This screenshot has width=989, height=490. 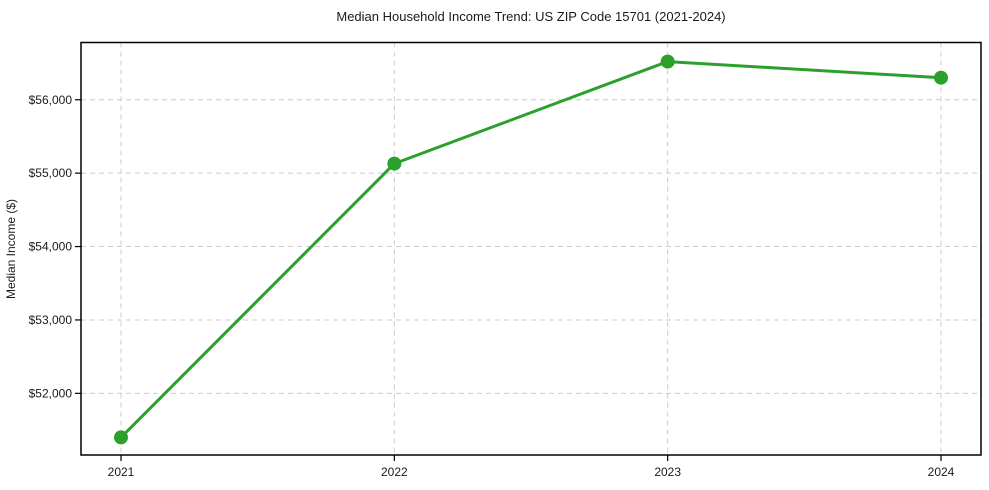 What do you see at coordinates (941, 472) in the screenshot?
I see `x-tick-label: 2024` at bounding box center [941, 472].